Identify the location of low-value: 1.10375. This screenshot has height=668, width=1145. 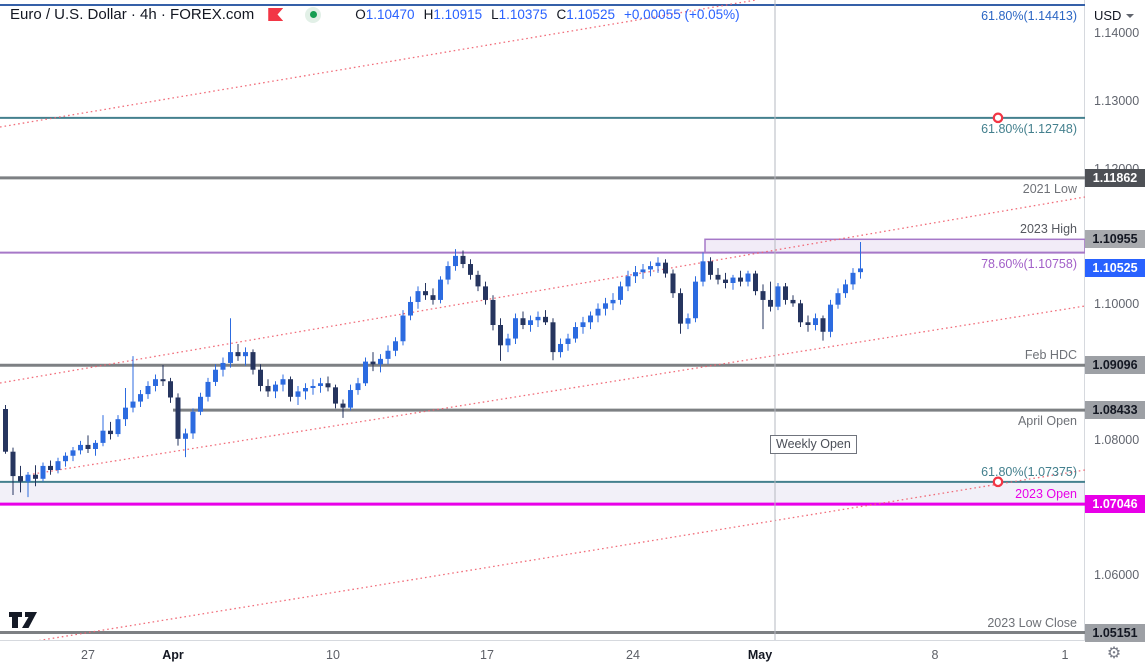
(523, 14).